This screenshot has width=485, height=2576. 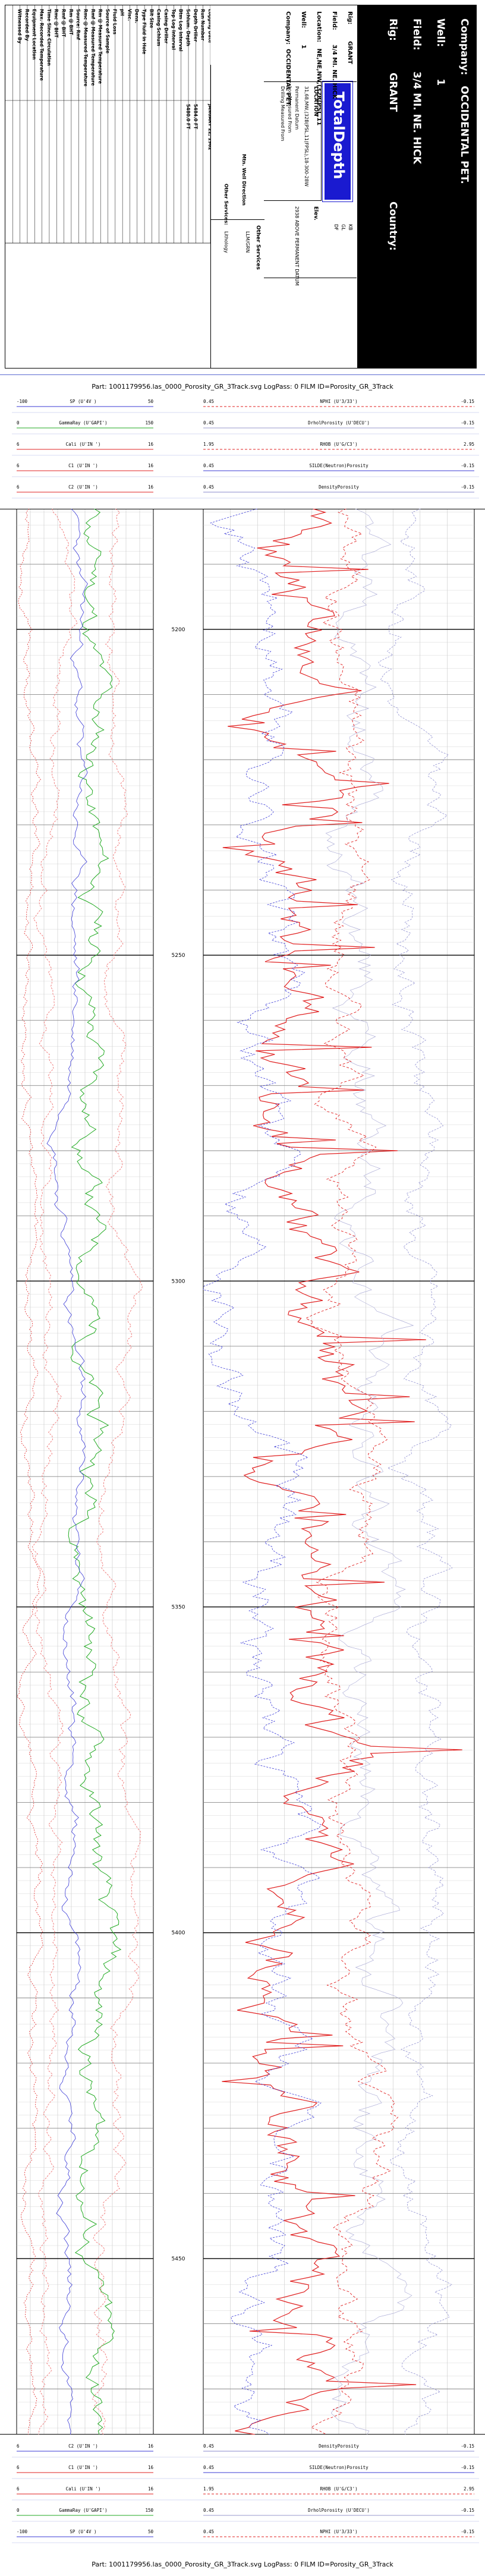 What do you see at coordinates (56, 23) in the screenshot?
I see `field-label: Rmc @ BHT` at bounding box center [56, 23].